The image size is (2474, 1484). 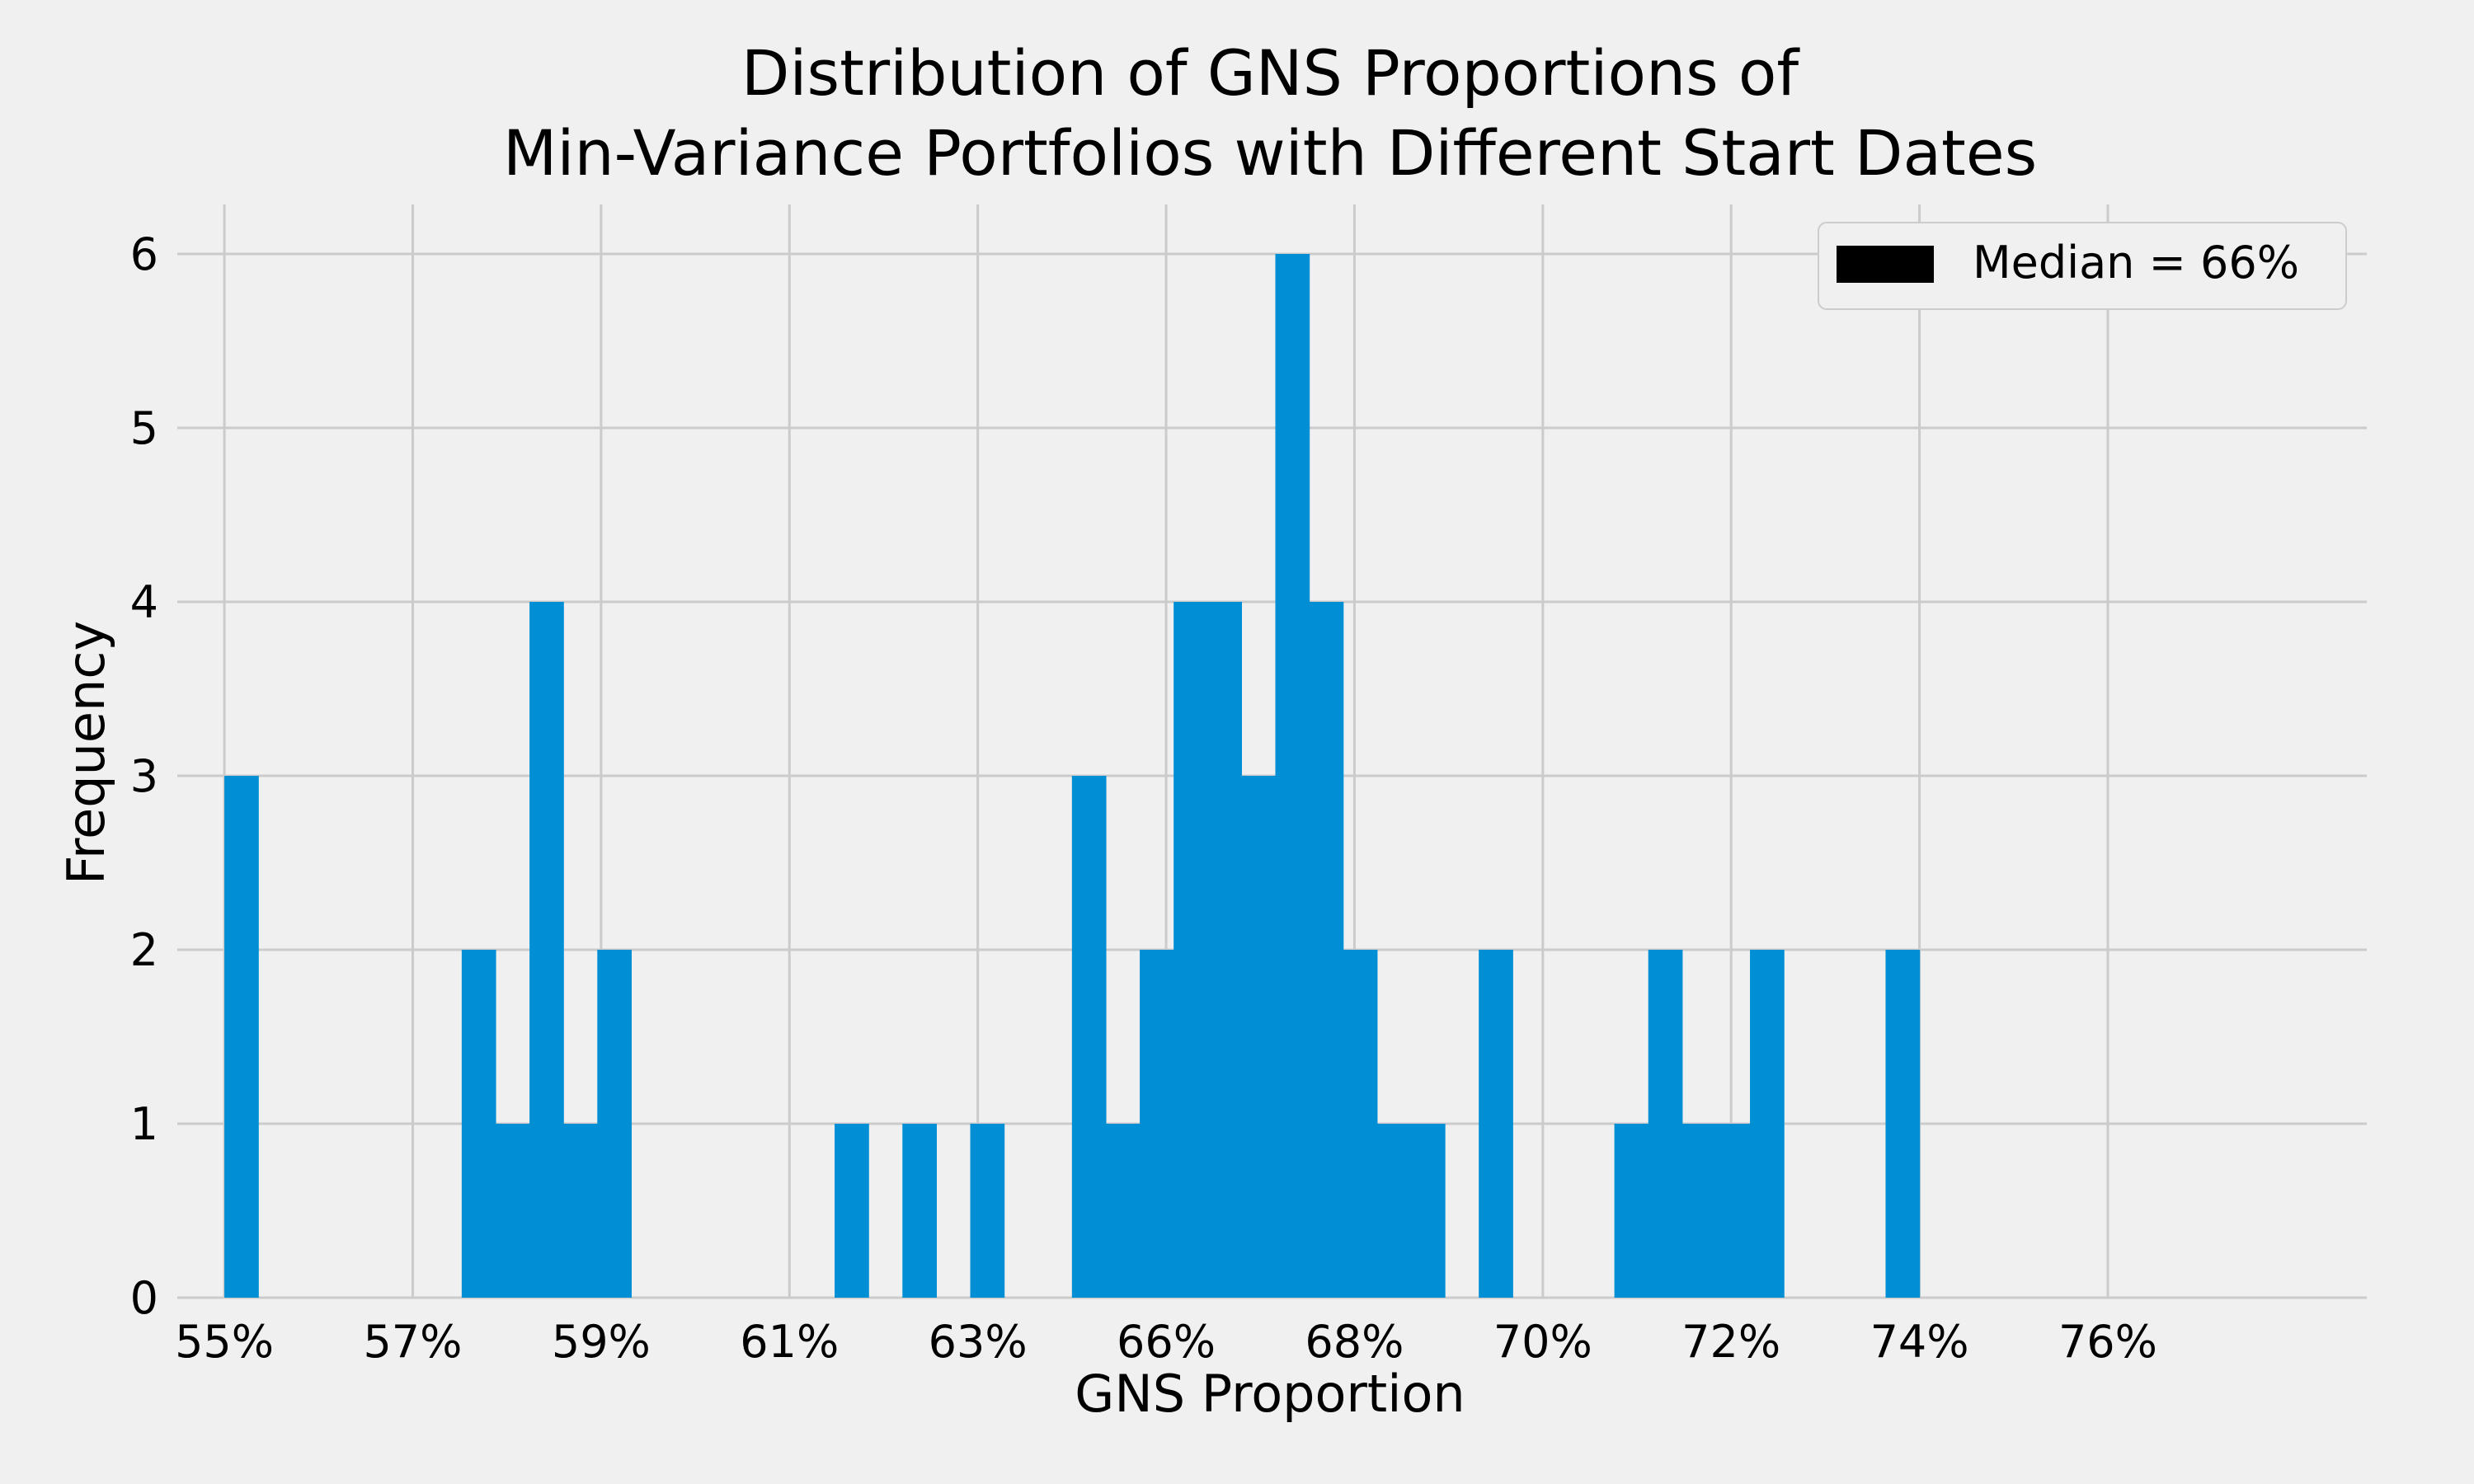 I want to click on x-tick-label: 68%, so click(x=1354, y=1342).